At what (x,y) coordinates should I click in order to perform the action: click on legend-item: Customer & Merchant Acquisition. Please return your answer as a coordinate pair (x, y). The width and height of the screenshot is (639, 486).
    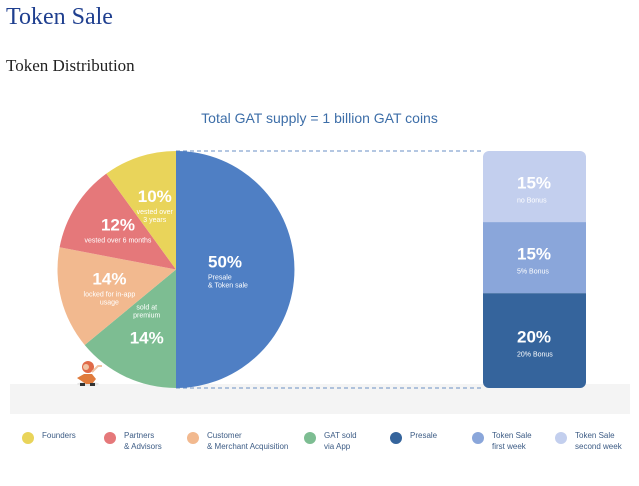
    Looking at the image, I should click on (237, 441).